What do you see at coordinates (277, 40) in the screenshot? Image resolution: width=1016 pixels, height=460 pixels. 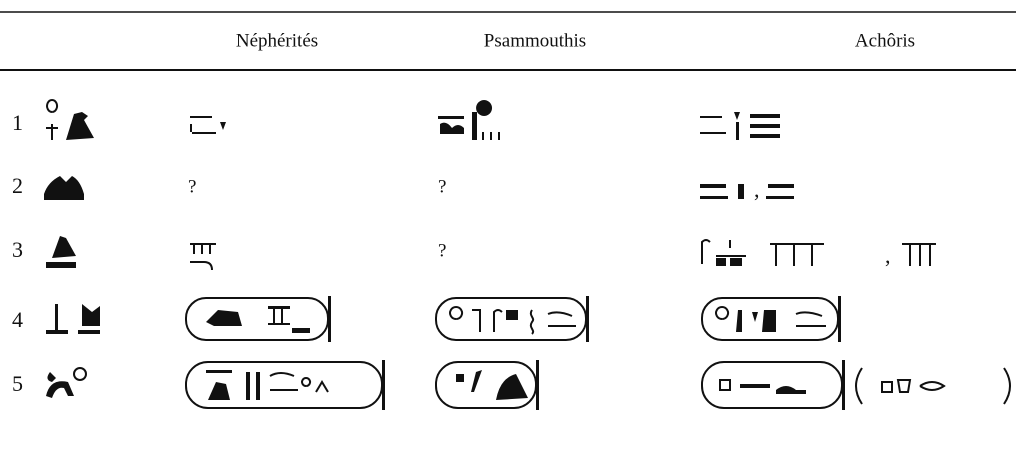 I see `header-cell: Néphérités` at bounding box center [277, 40].